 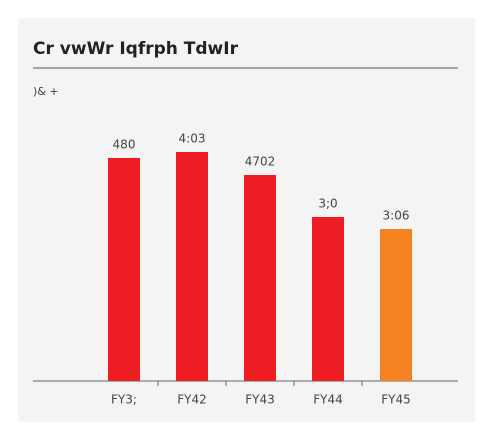 I want to click on x-tick-label: FY42, so click(x=192, y=400).